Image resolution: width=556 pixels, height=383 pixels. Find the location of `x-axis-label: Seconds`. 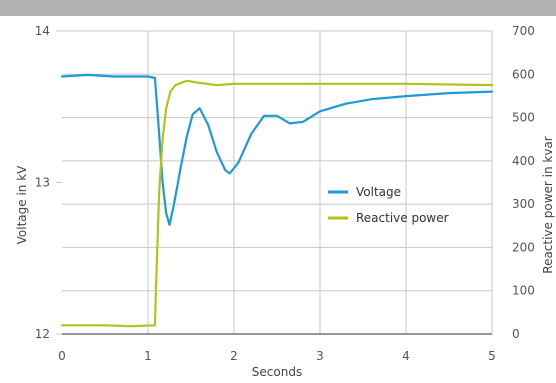

x-axis-label: Seconds is located at coordinates (277, 372).